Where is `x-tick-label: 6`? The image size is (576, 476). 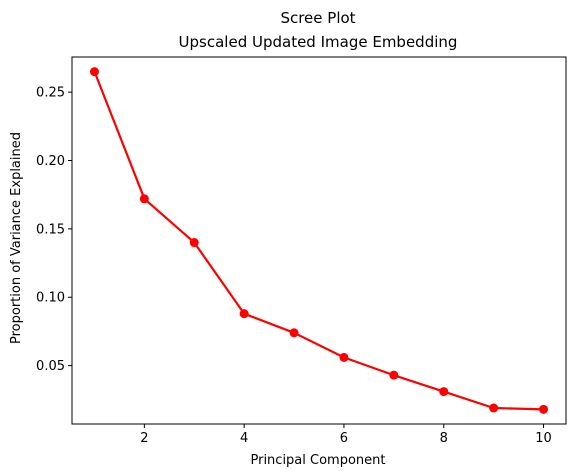
x-tick-label: 6 is located at coordinates (344, 438).